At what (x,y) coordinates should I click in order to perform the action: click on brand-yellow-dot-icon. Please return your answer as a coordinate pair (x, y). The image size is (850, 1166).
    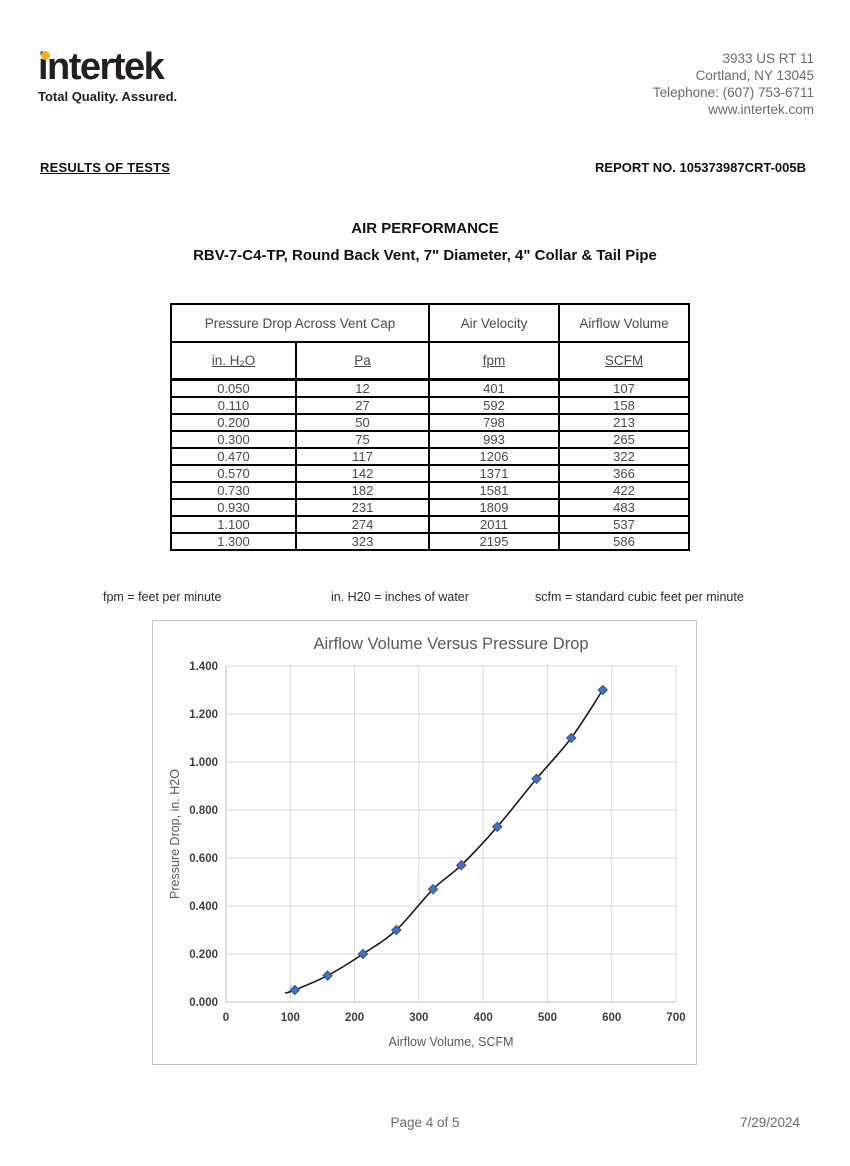
    Looking at the image, I should click on (45, 55).